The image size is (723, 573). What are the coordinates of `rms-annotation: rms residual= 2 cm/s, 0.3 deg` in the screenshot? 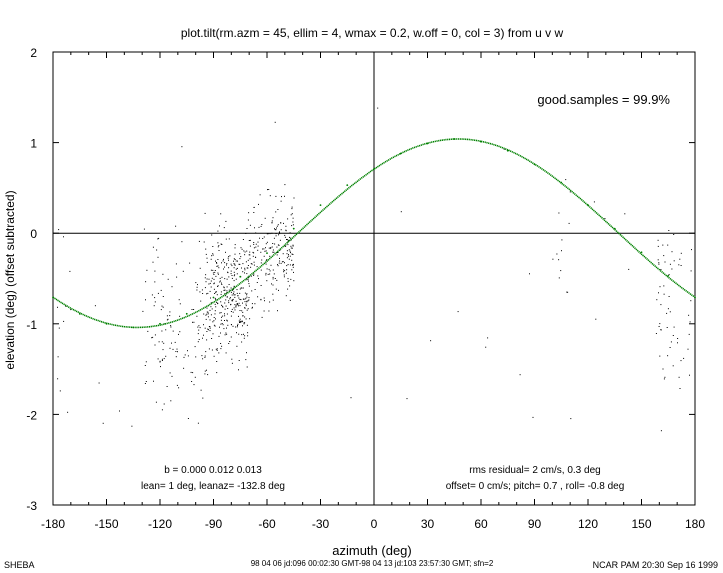 It's located at (534, 470).